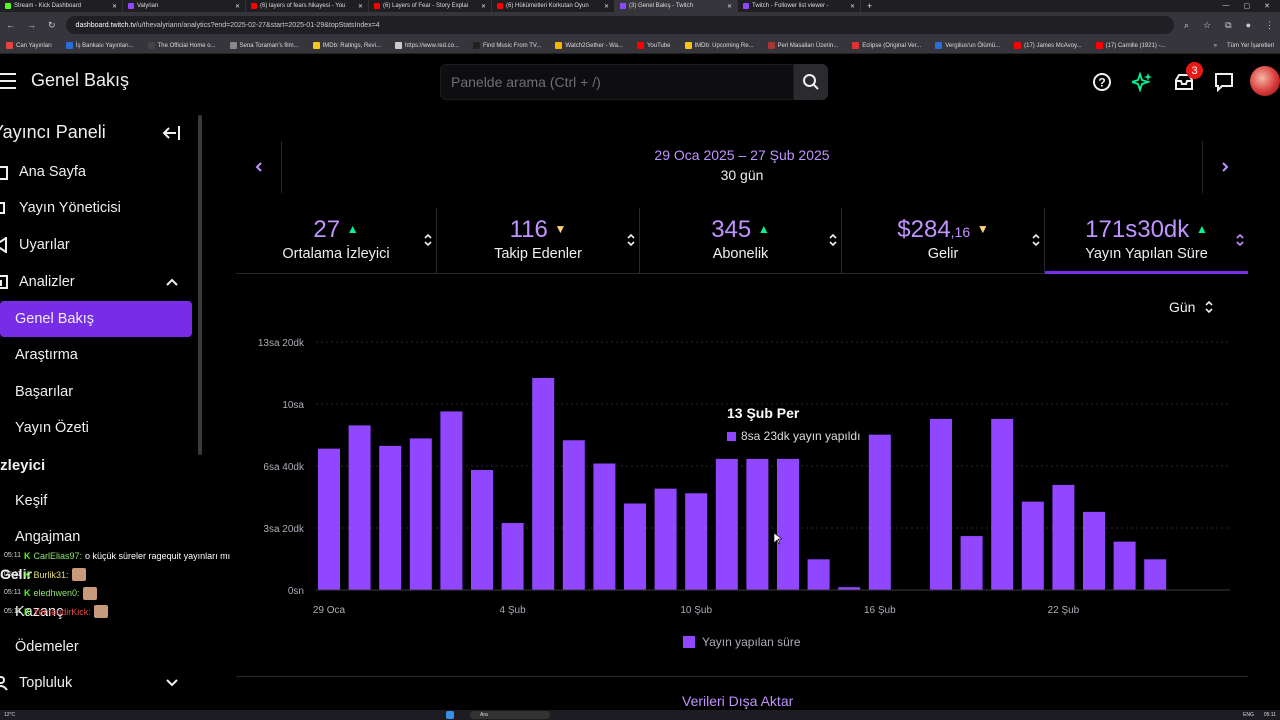 This screenshot has width=1280, height=720. What do you see at coordinates (61, 6) in the screenshot?
I see `browser-tab: Stream - Kick Dashboard ✕` at bounding box center [61, 6].